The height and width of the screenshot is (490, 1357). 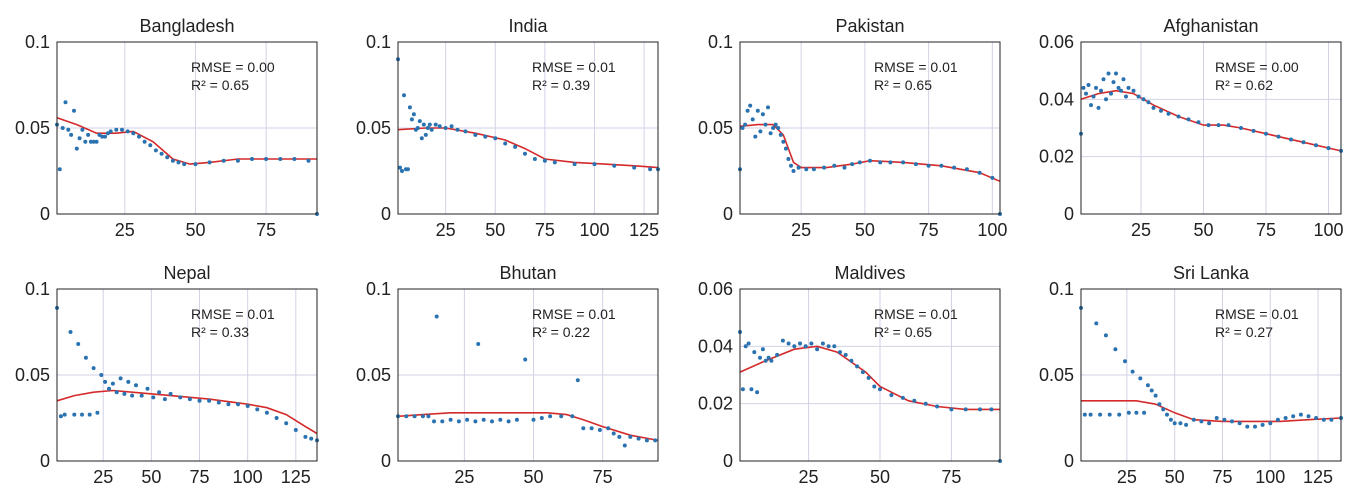 What do you see at coordinates (1141, 230) in the screenshot?
I see `x-tick-label: 25` at bounding box center [1141, 230].